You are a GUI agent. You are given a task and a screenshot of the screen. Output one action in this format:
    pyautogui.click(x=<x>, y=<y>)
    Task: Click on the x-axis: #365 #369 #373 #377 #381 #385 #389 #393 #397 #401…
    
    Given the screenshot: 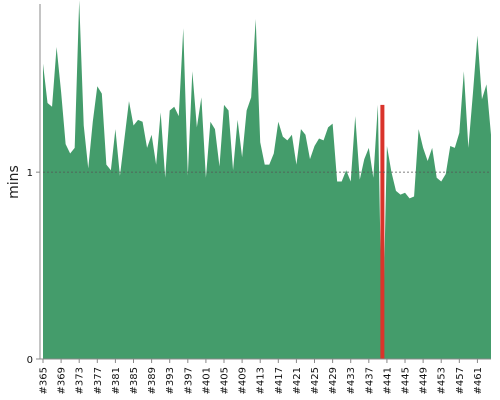 What is the action you would take?
    pyautogui.click(x=265, y=376)
    